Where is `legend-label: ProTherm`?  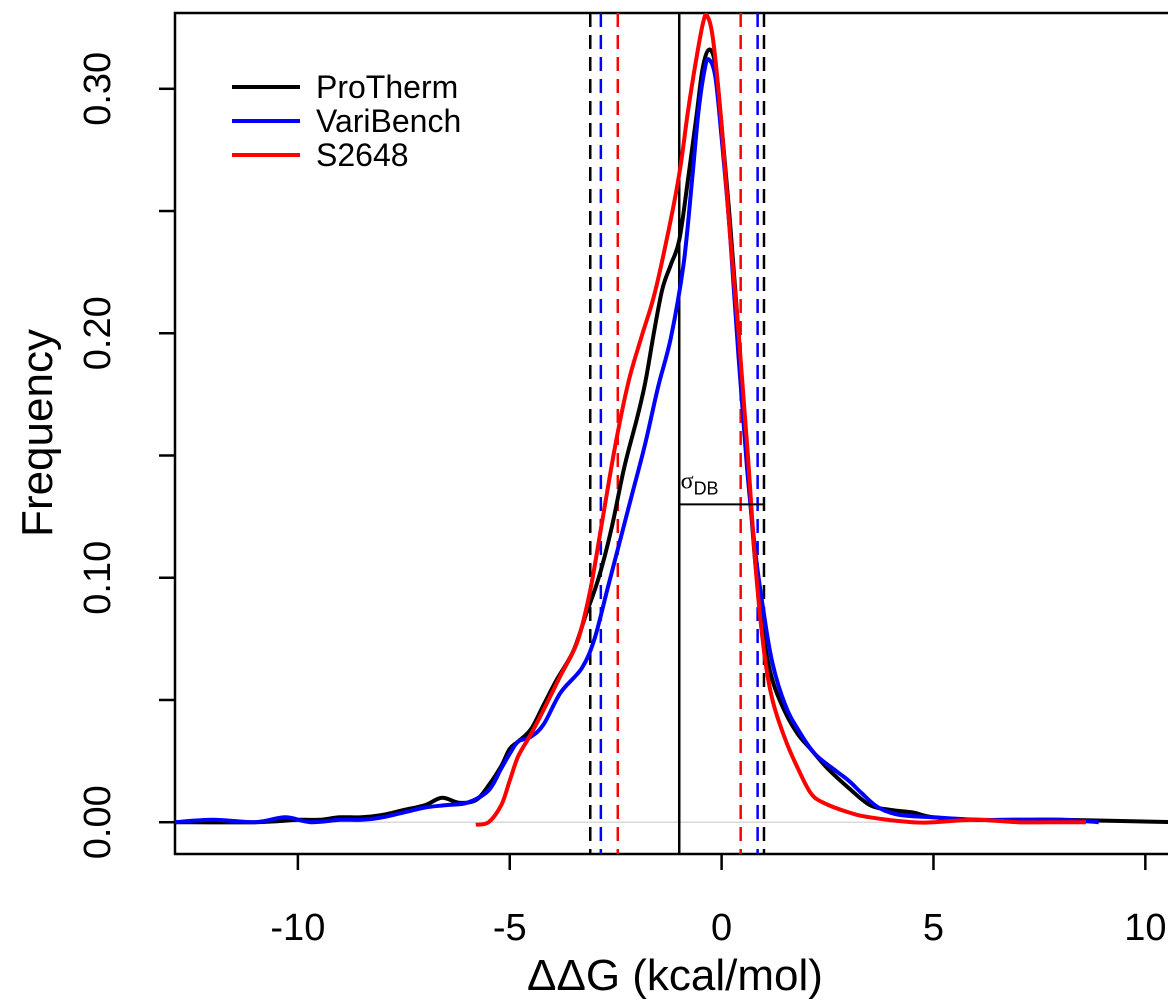 legend-label: ProTherm is located at coordinates (387, 87).